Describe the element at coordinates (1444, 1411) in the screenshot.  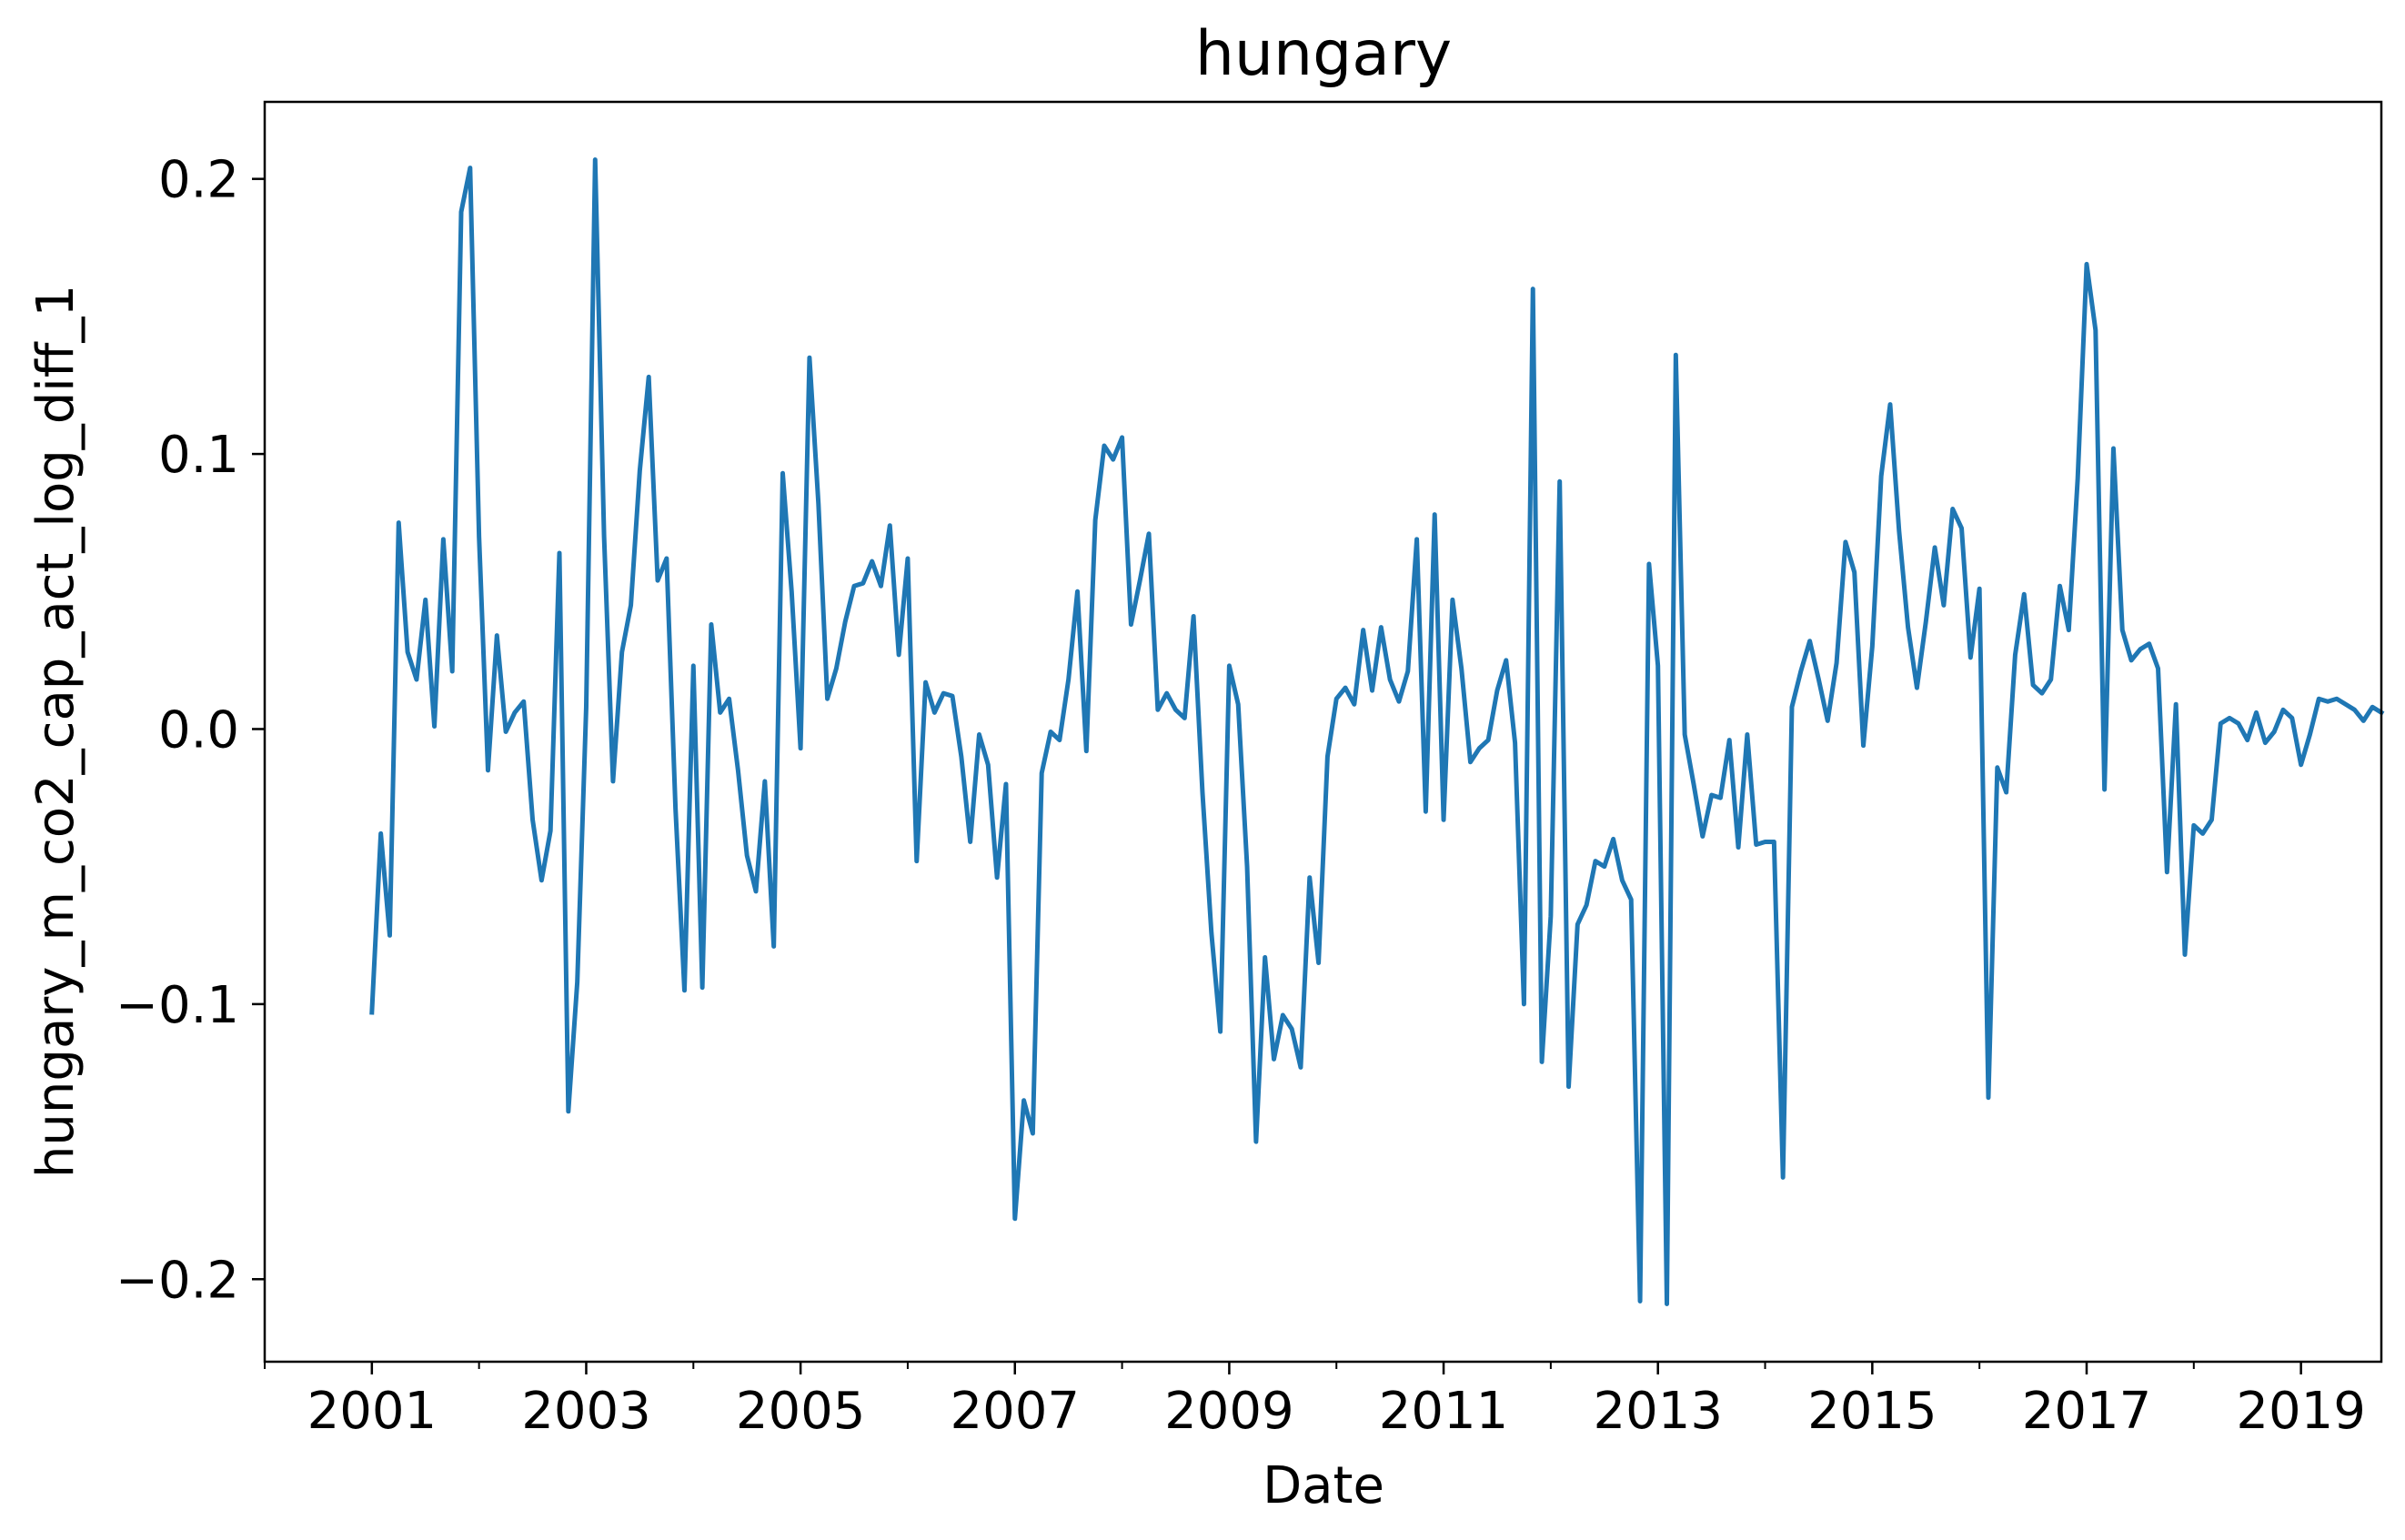
I see `x-tick-label: 2011` at that location.